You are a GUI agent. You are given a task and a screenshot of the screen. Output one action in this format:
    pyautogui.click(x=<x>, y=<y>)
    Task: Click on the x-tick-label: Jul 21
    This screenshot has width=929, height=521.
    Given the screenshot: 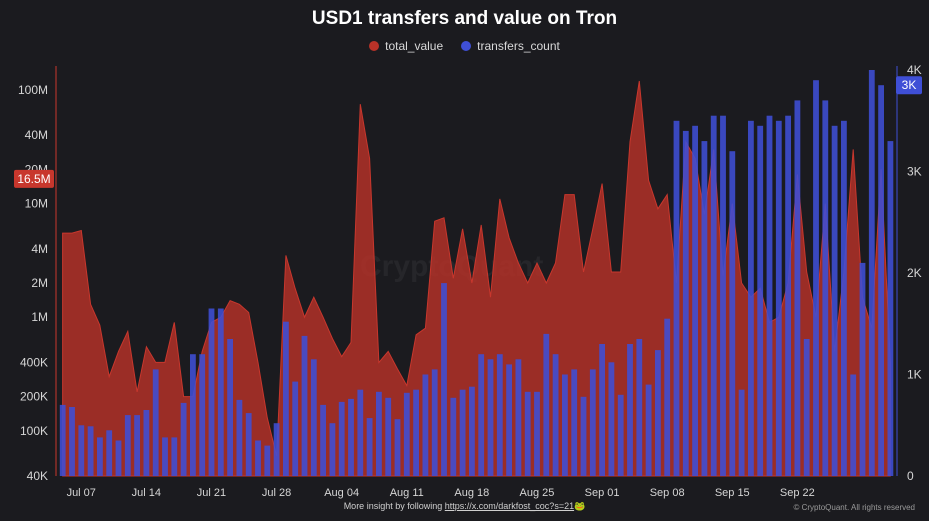 What is the action you would take?
    pyautogui.click(x=211, y=493)
    